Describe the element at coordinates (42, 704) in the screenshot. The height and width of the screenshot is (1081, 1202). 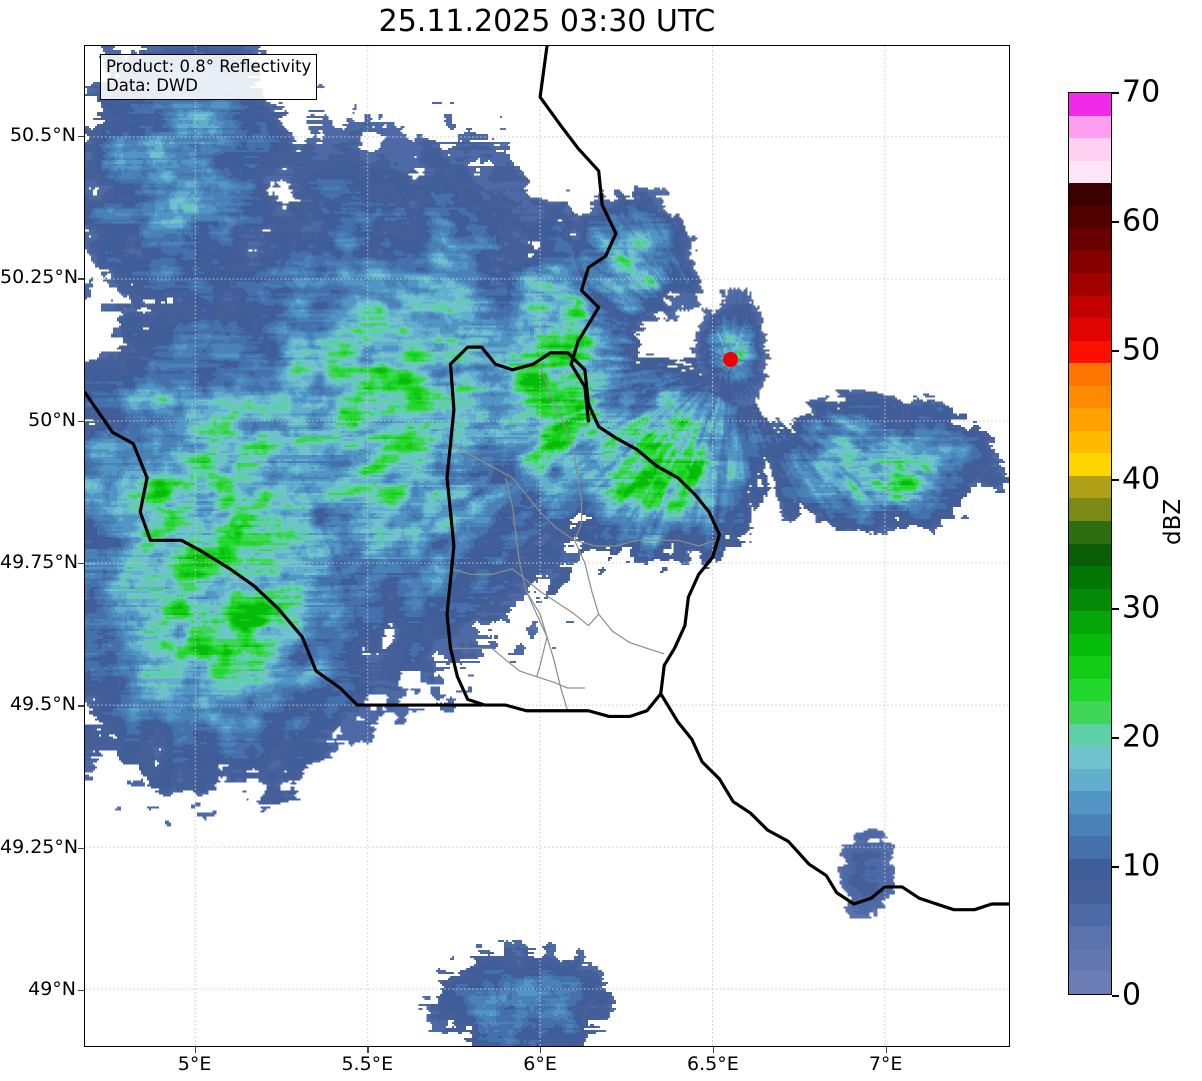
I see `latitude-tick-label: 49.5°N` at that location.